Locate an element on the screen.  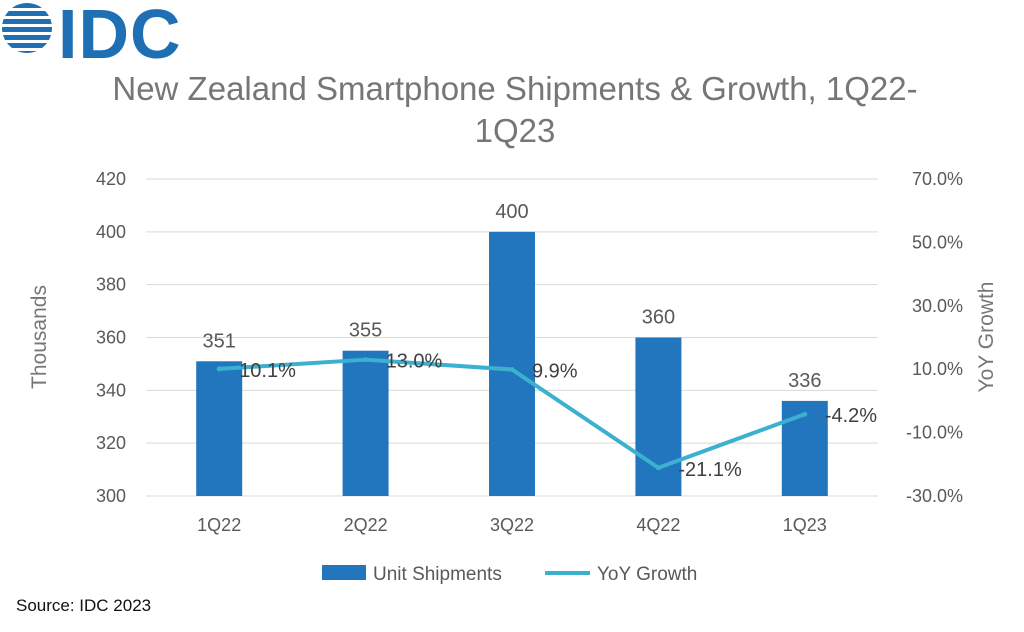
bar-data-label: 360 is located at coordinates (658, 318).